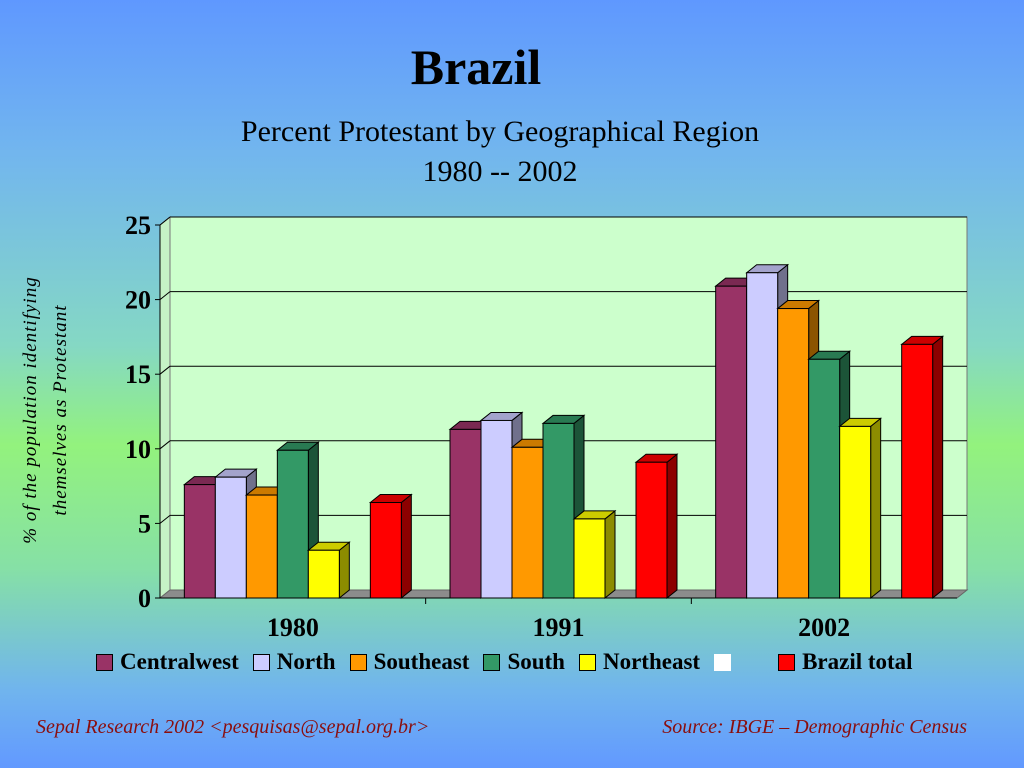  I want to click on footer-source: Source: IBGE – Demographic Census, so click(814, 727).